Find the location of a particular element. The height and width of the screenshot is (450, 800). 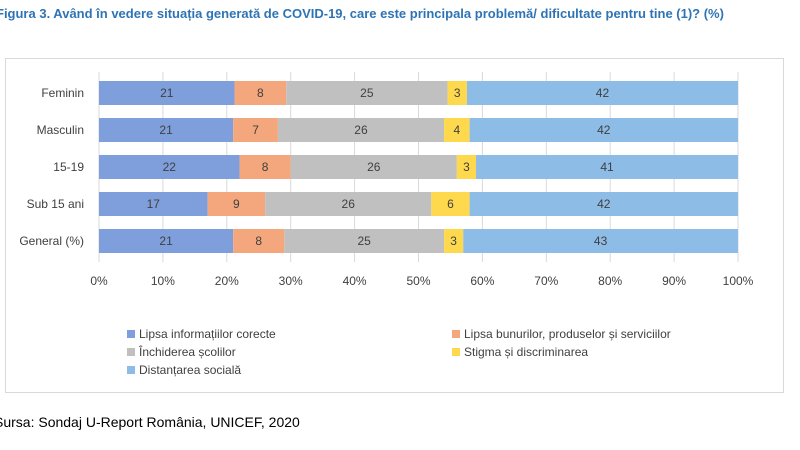

data-label: 6 is located at coordinates (450, 204).